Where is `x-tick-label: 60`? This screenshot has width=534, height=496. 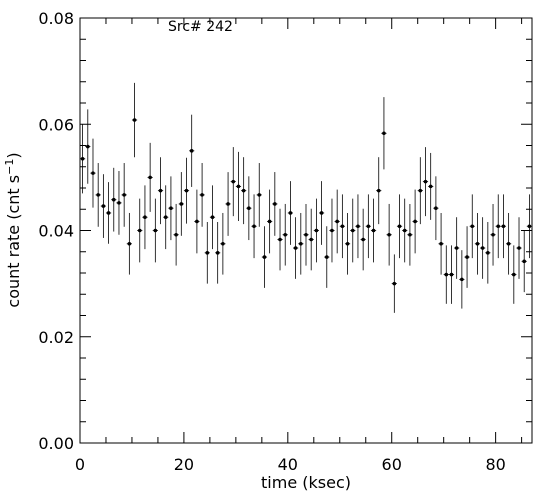 x-tick-label: 60 is located at coordinates (392, 464).